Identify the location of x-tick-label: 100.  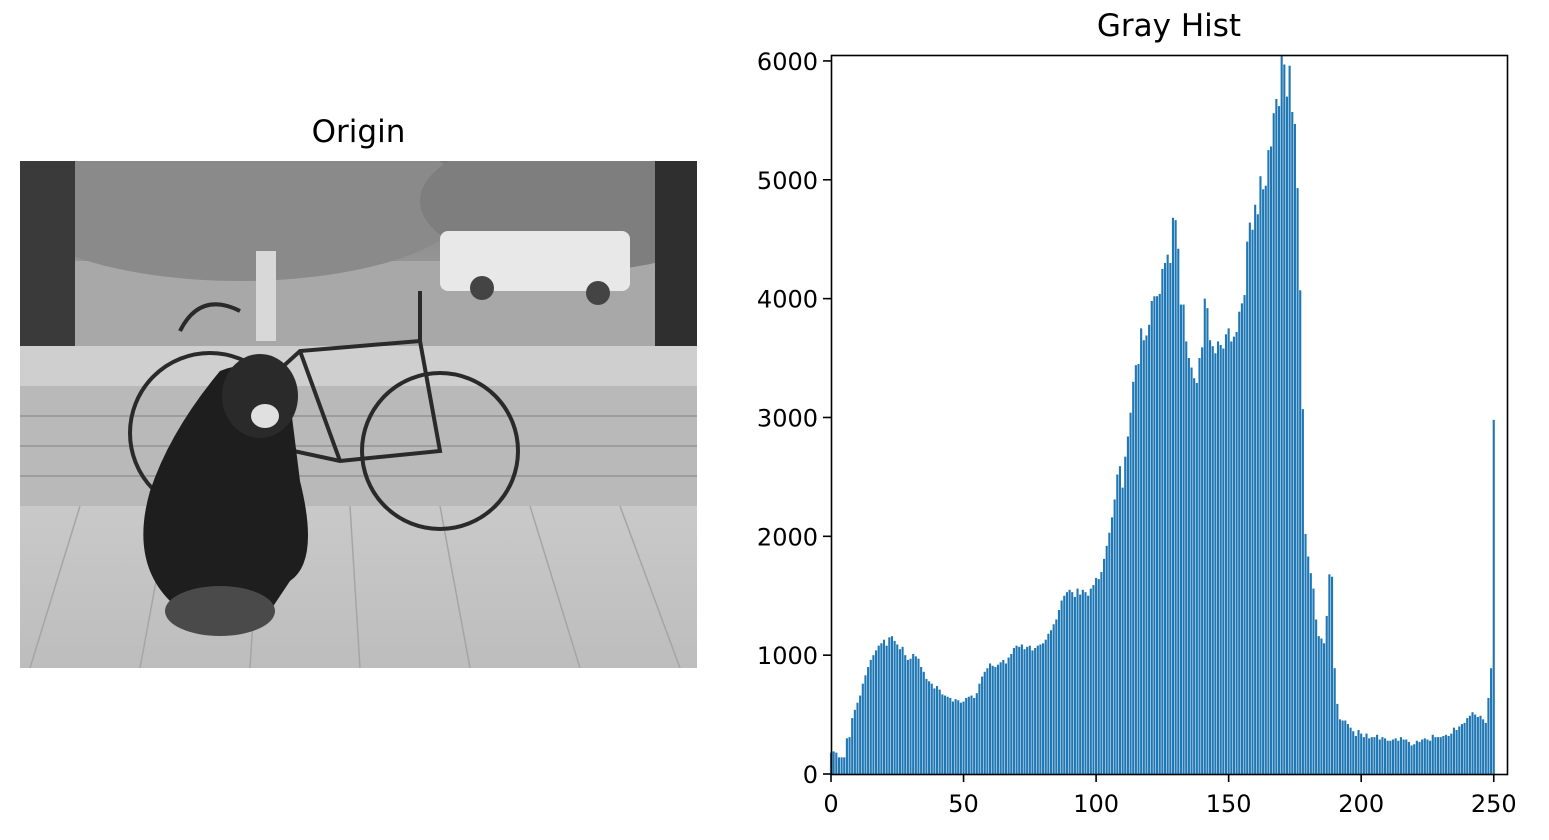
(1096, 804).